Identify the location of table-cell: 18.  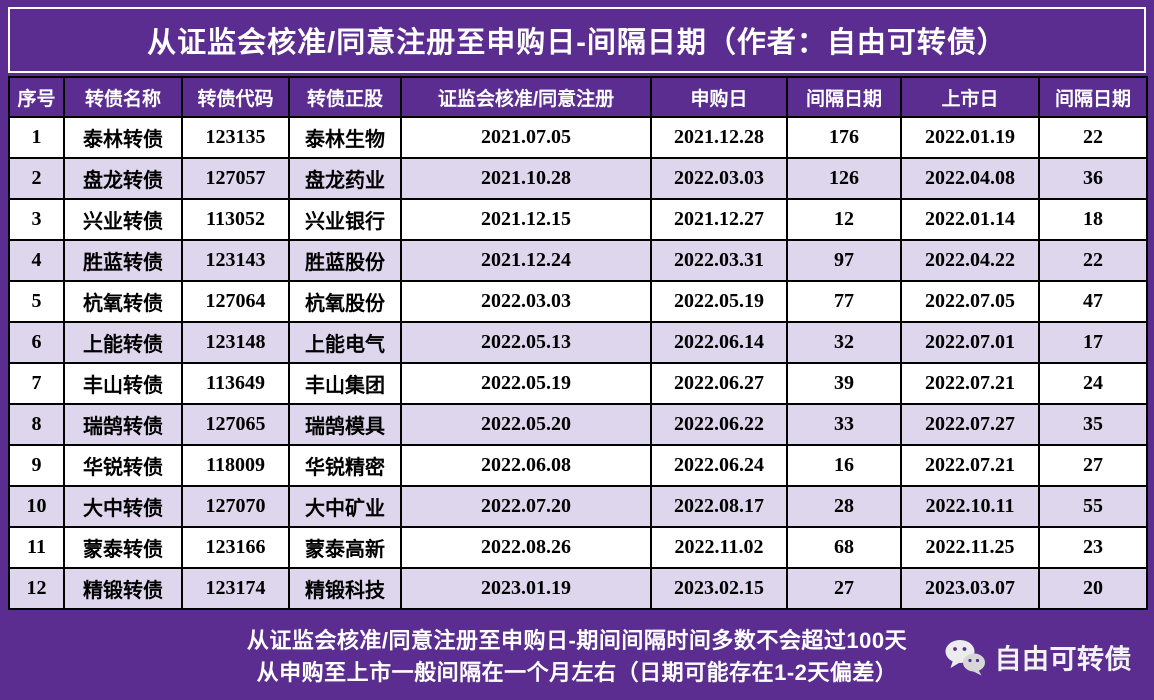
(1093, 219).